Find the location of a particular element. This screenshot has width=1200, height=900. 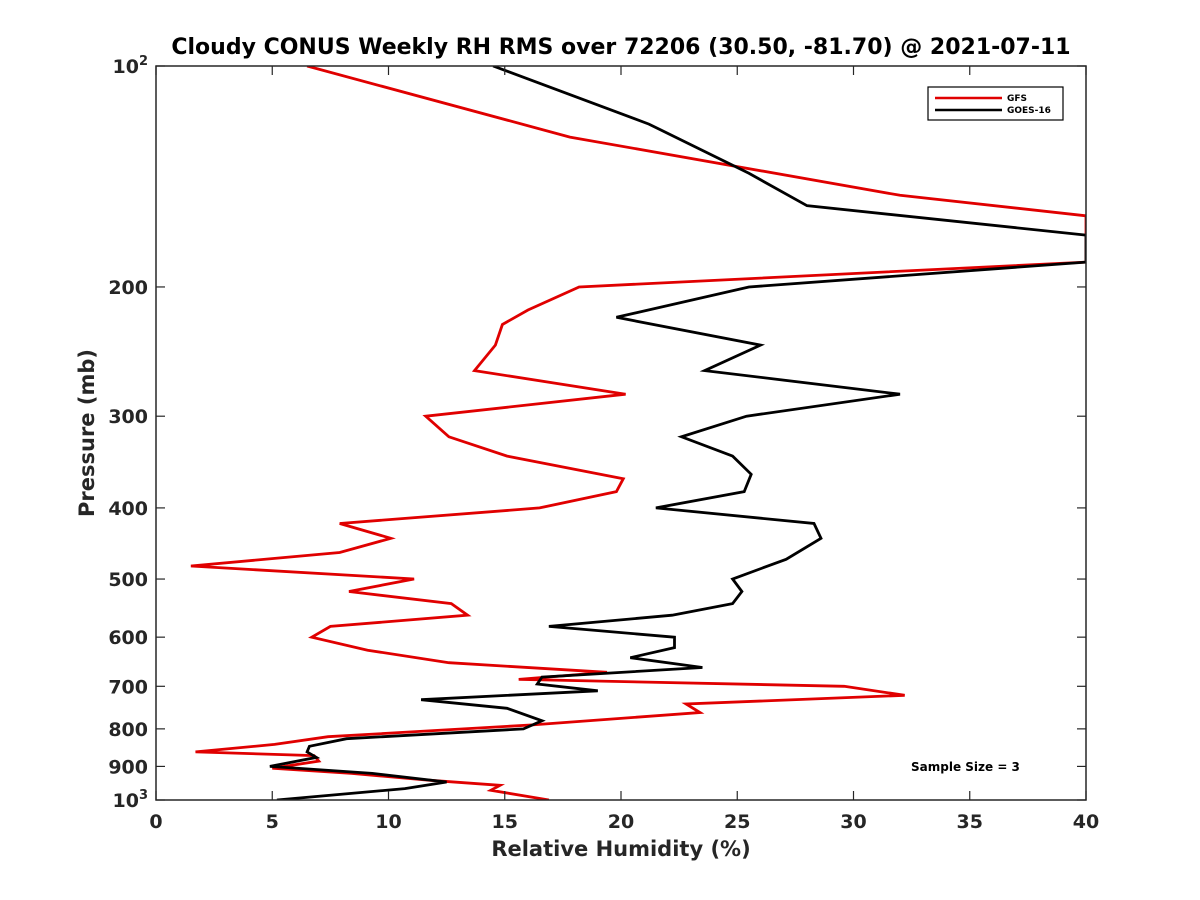

y-tick-label: 700 is located at coordinates (128, 687).